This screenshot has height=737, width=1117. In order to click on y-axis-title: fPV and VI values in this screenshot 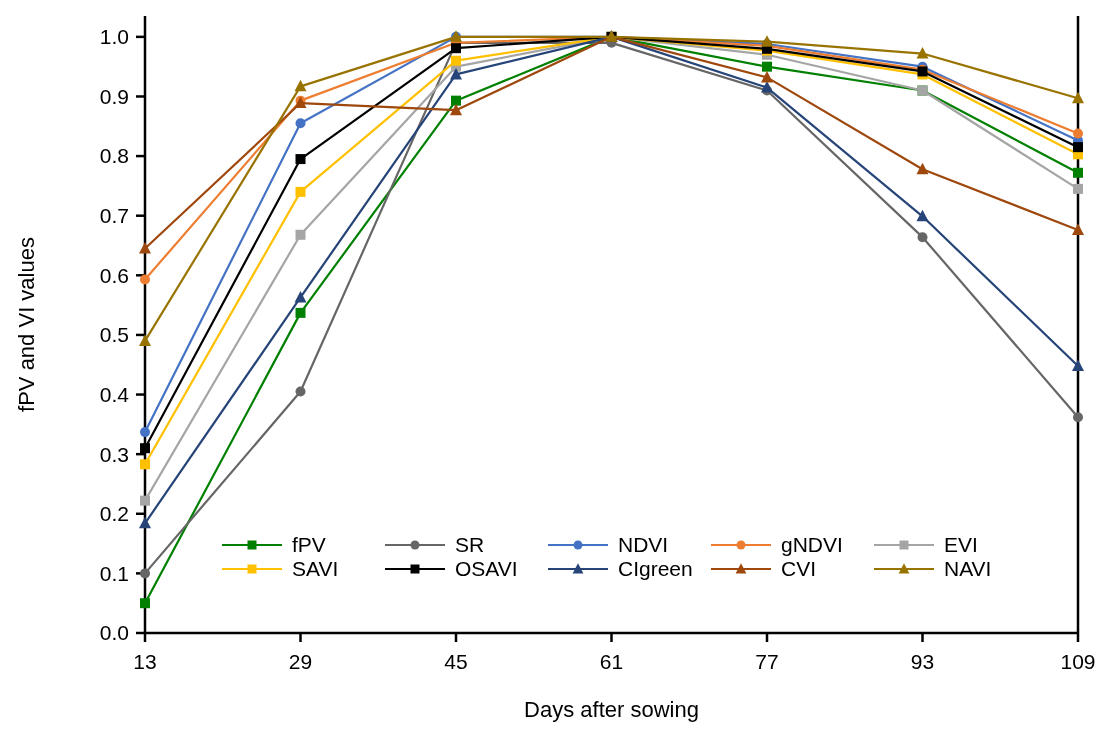, I will do `click(26, 324)`.